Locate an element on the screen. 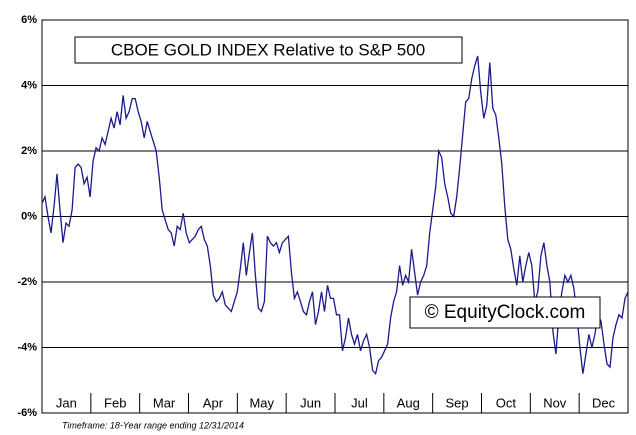  x-tick-label: Jun is located at coordinates (310, 402).